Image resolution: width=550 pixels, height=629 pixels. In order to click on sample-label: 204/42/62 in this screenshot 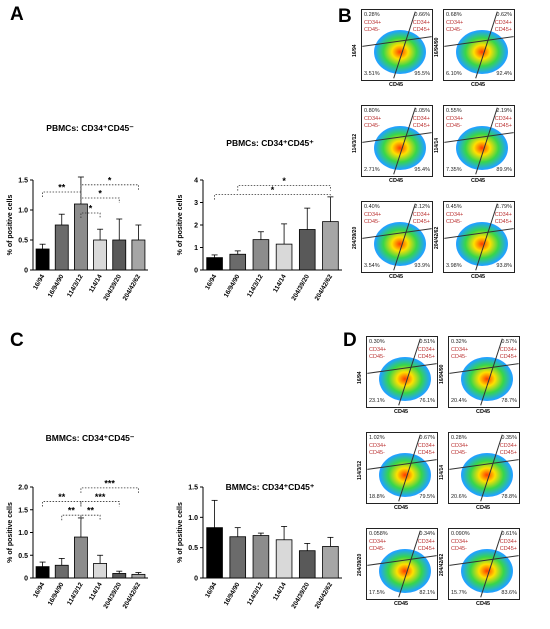, I will do `click(442, 564)`.